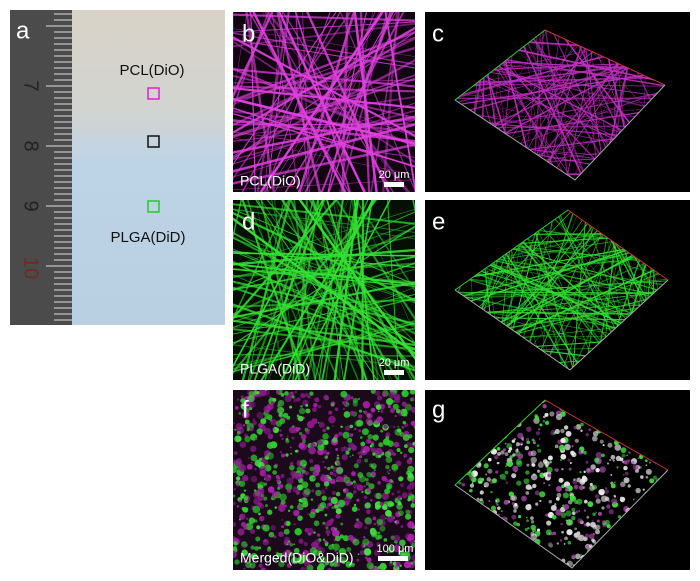 The height and width of the screenshot is (581, 700). What do you see at coordinates (438, 221) in the screenshot?
I see `panel-label: e` at bounding box center [438, 221].